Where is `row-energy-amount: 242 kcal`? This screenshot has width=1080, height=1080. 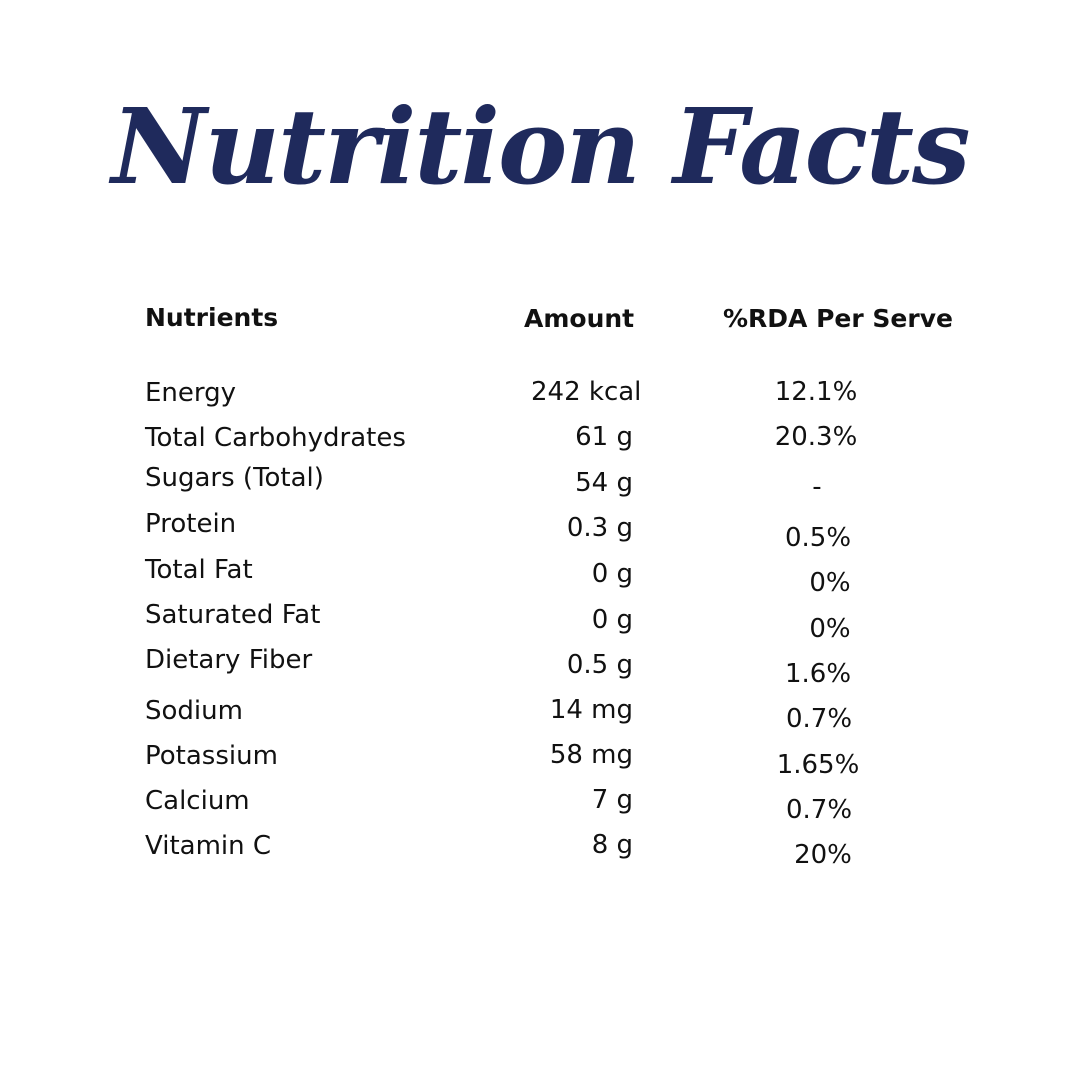
row-energy-amount: 242 kcal is located at coordinates (586, 392).